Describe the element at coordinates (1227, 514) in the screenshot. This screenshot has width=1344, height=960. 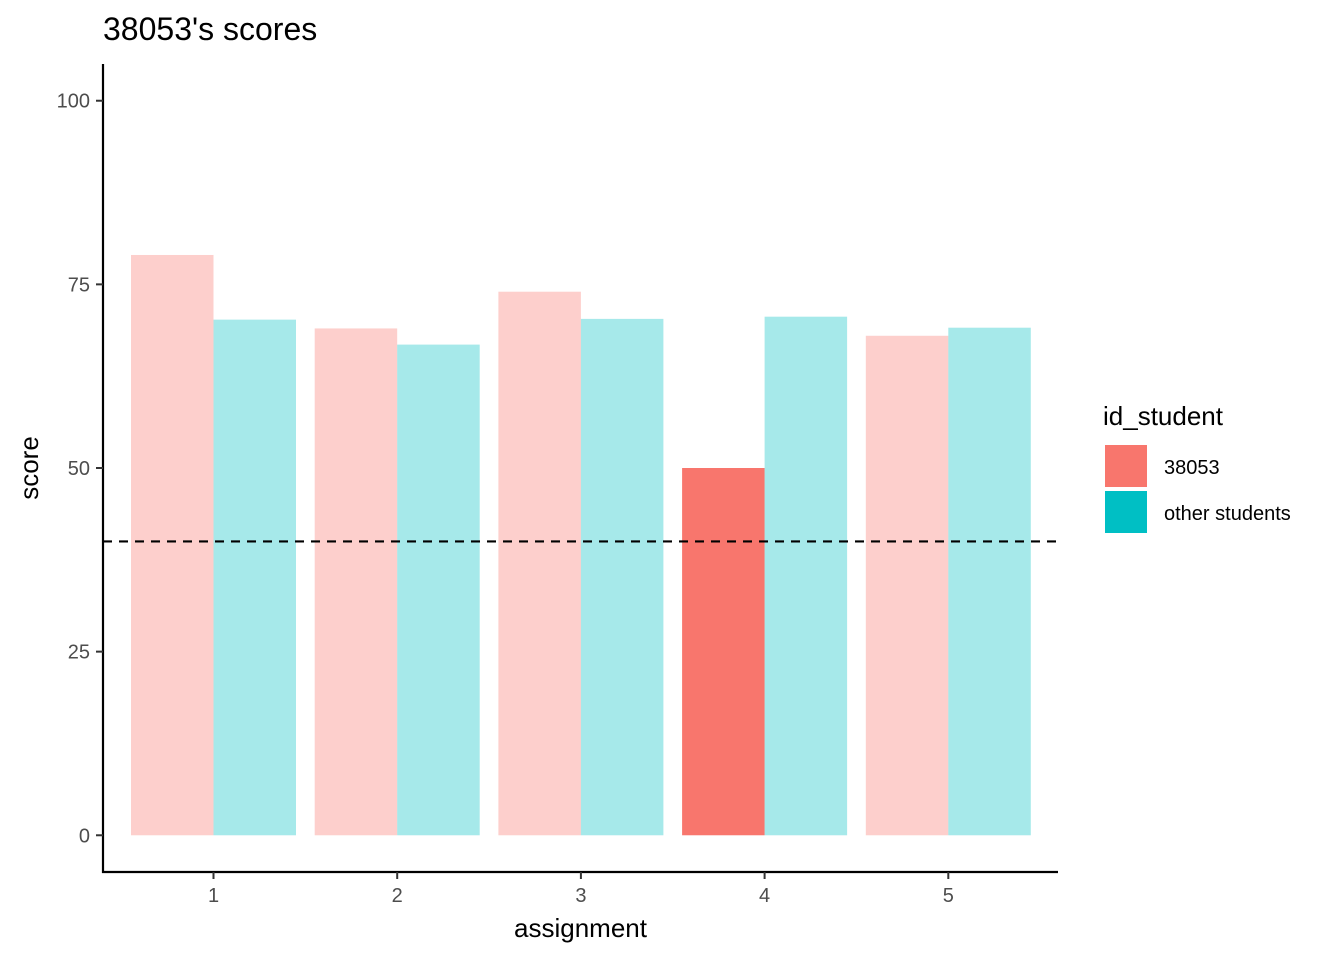
I see `legend-label: other students` at that location.